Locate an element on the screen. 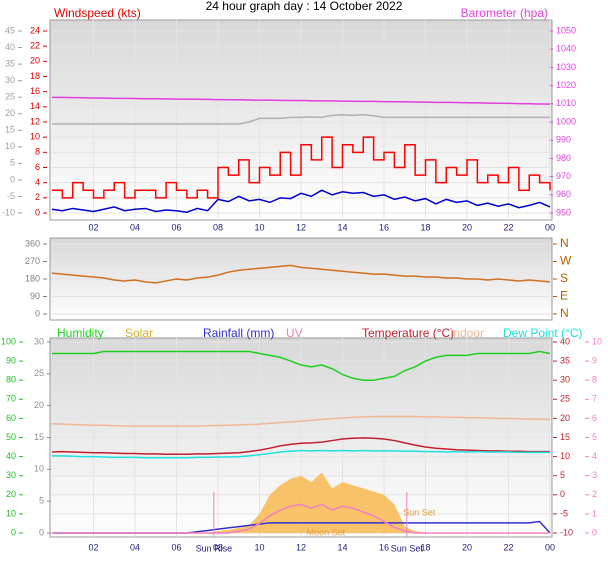 This screenshot has height=566, width=608. y-tick-label: 50 is located at coordinates (11, 437).